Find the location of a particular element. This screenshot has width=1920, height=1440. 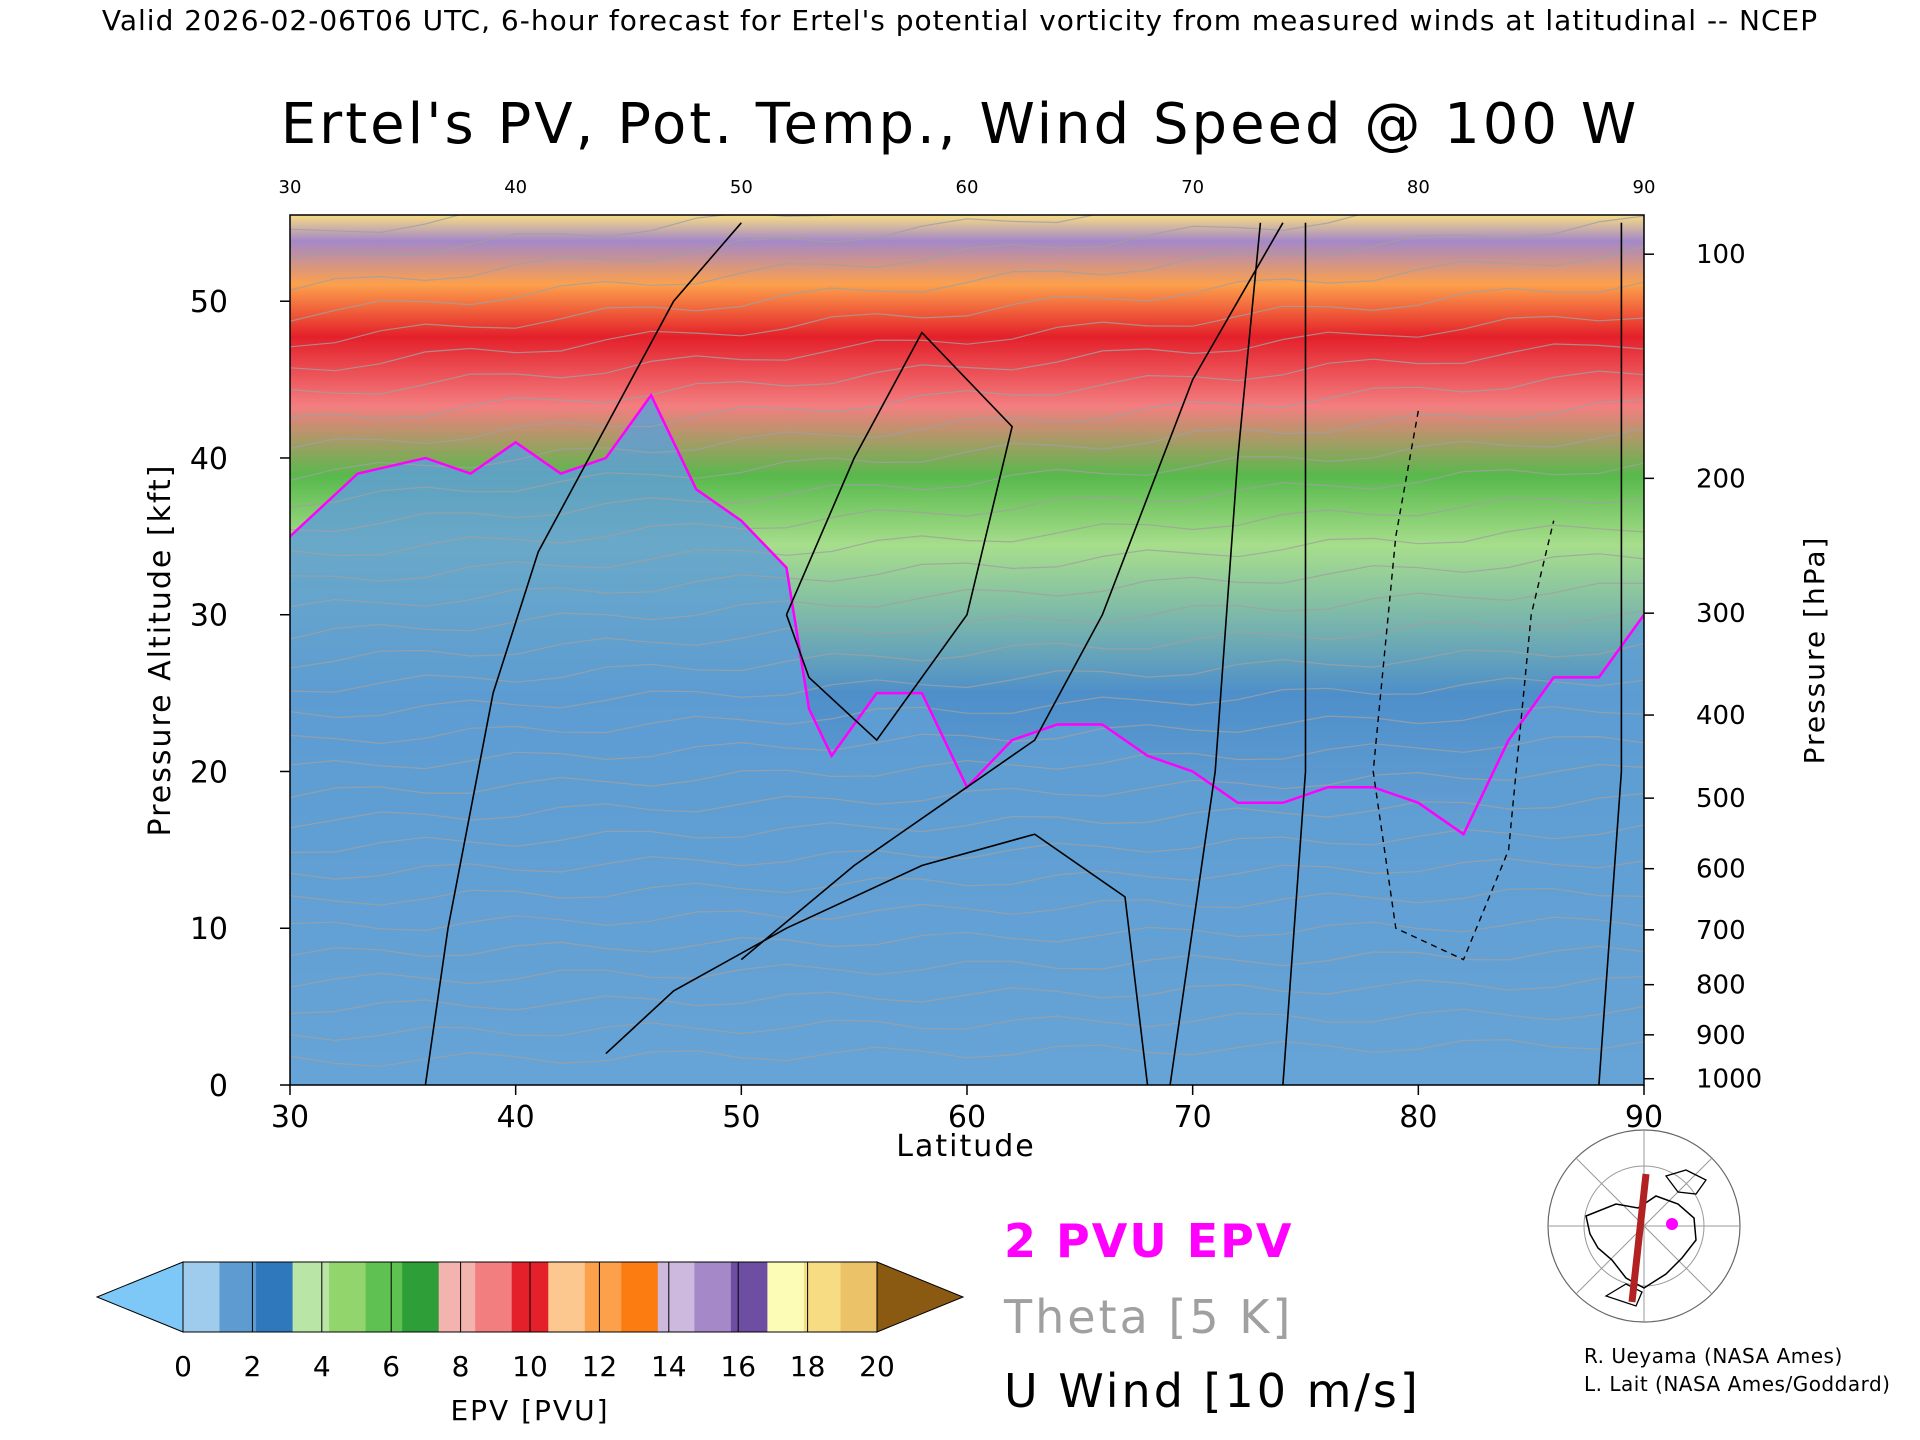

x-tick-label: 60 is located at coordinates (967, 1117).